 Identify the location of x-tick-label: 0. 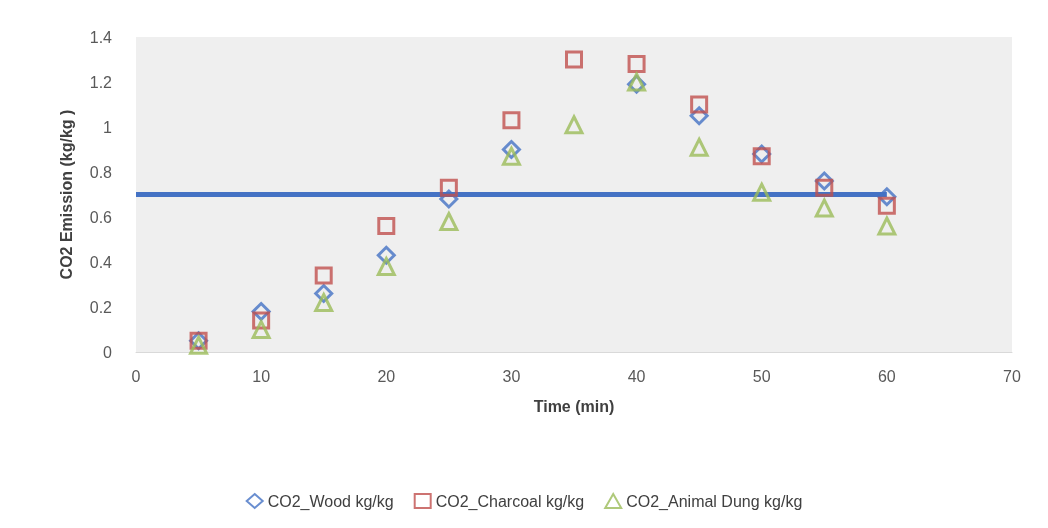
(136, 376).